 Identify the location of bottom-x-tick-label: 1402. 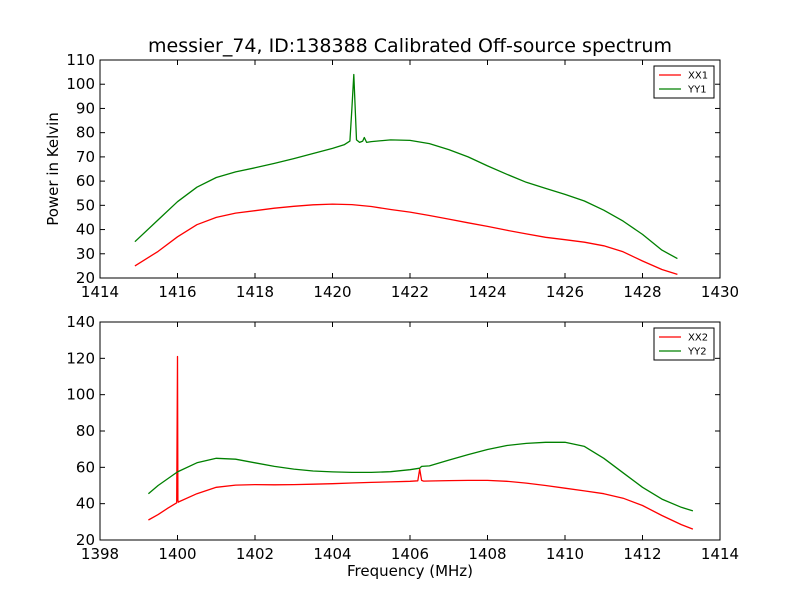
(255, 554).